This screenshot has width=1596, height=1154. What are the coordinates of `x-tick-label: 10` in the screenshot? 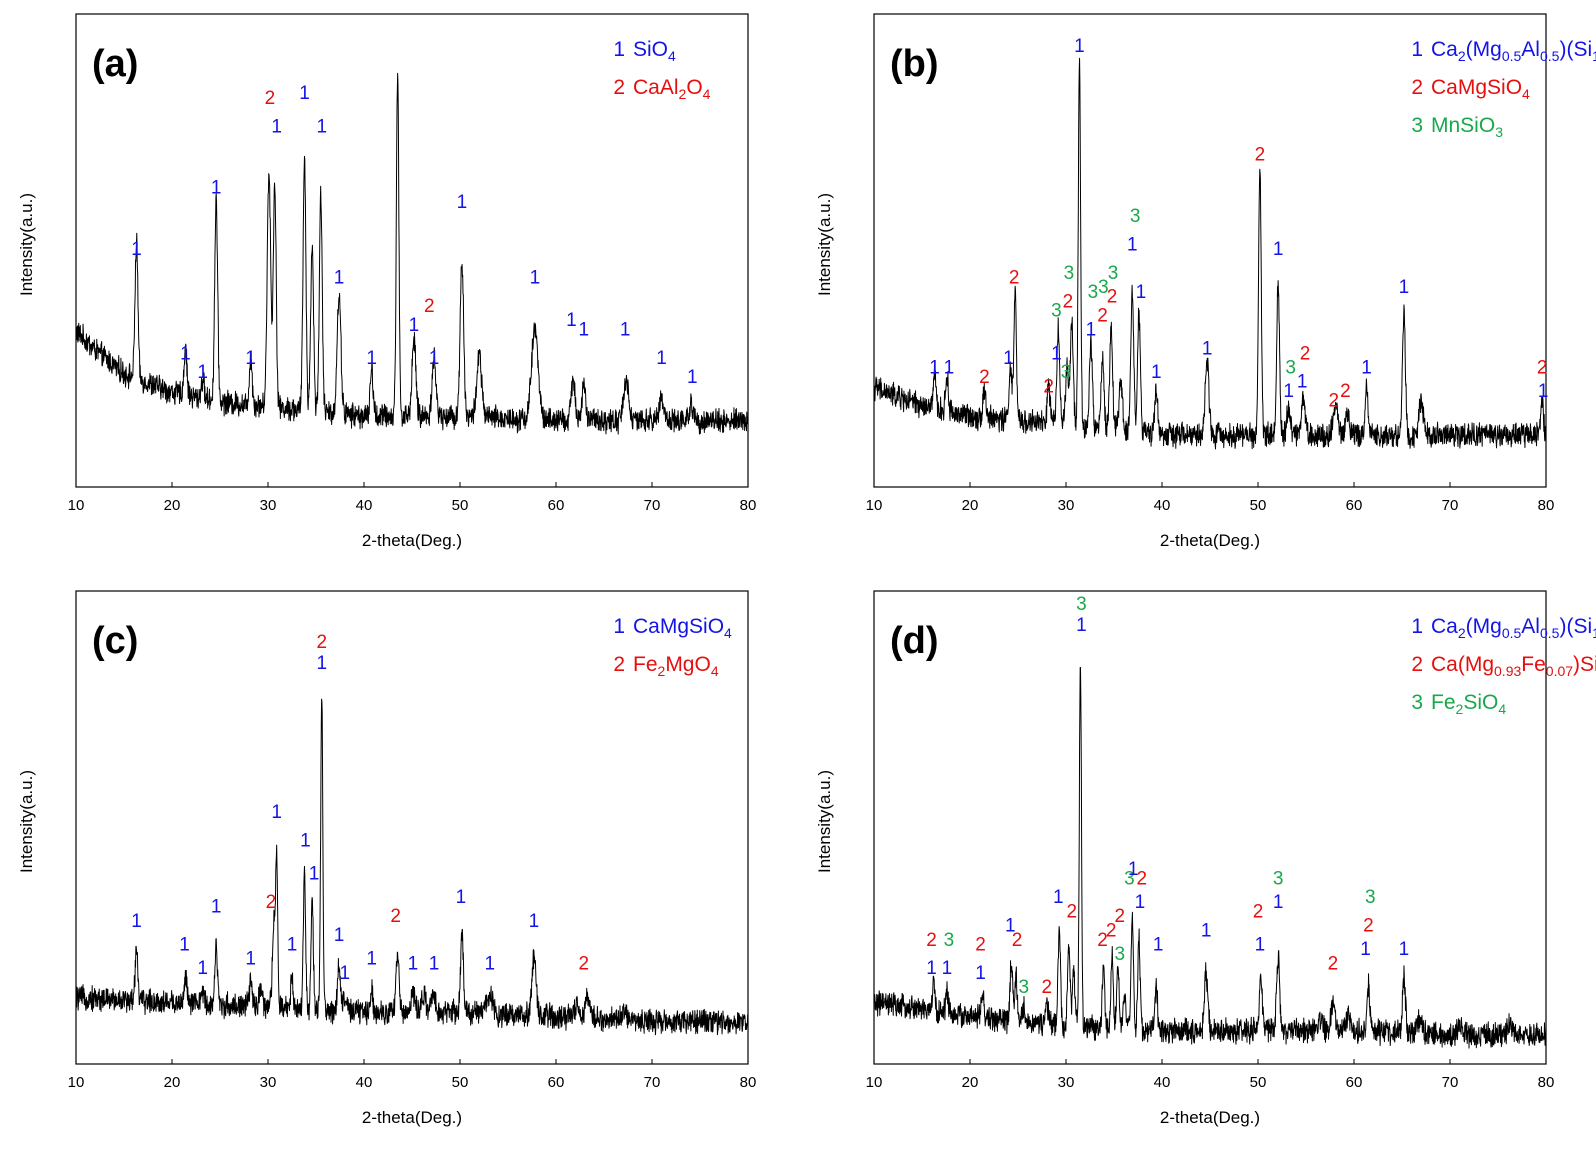 It's located at (76, 505).